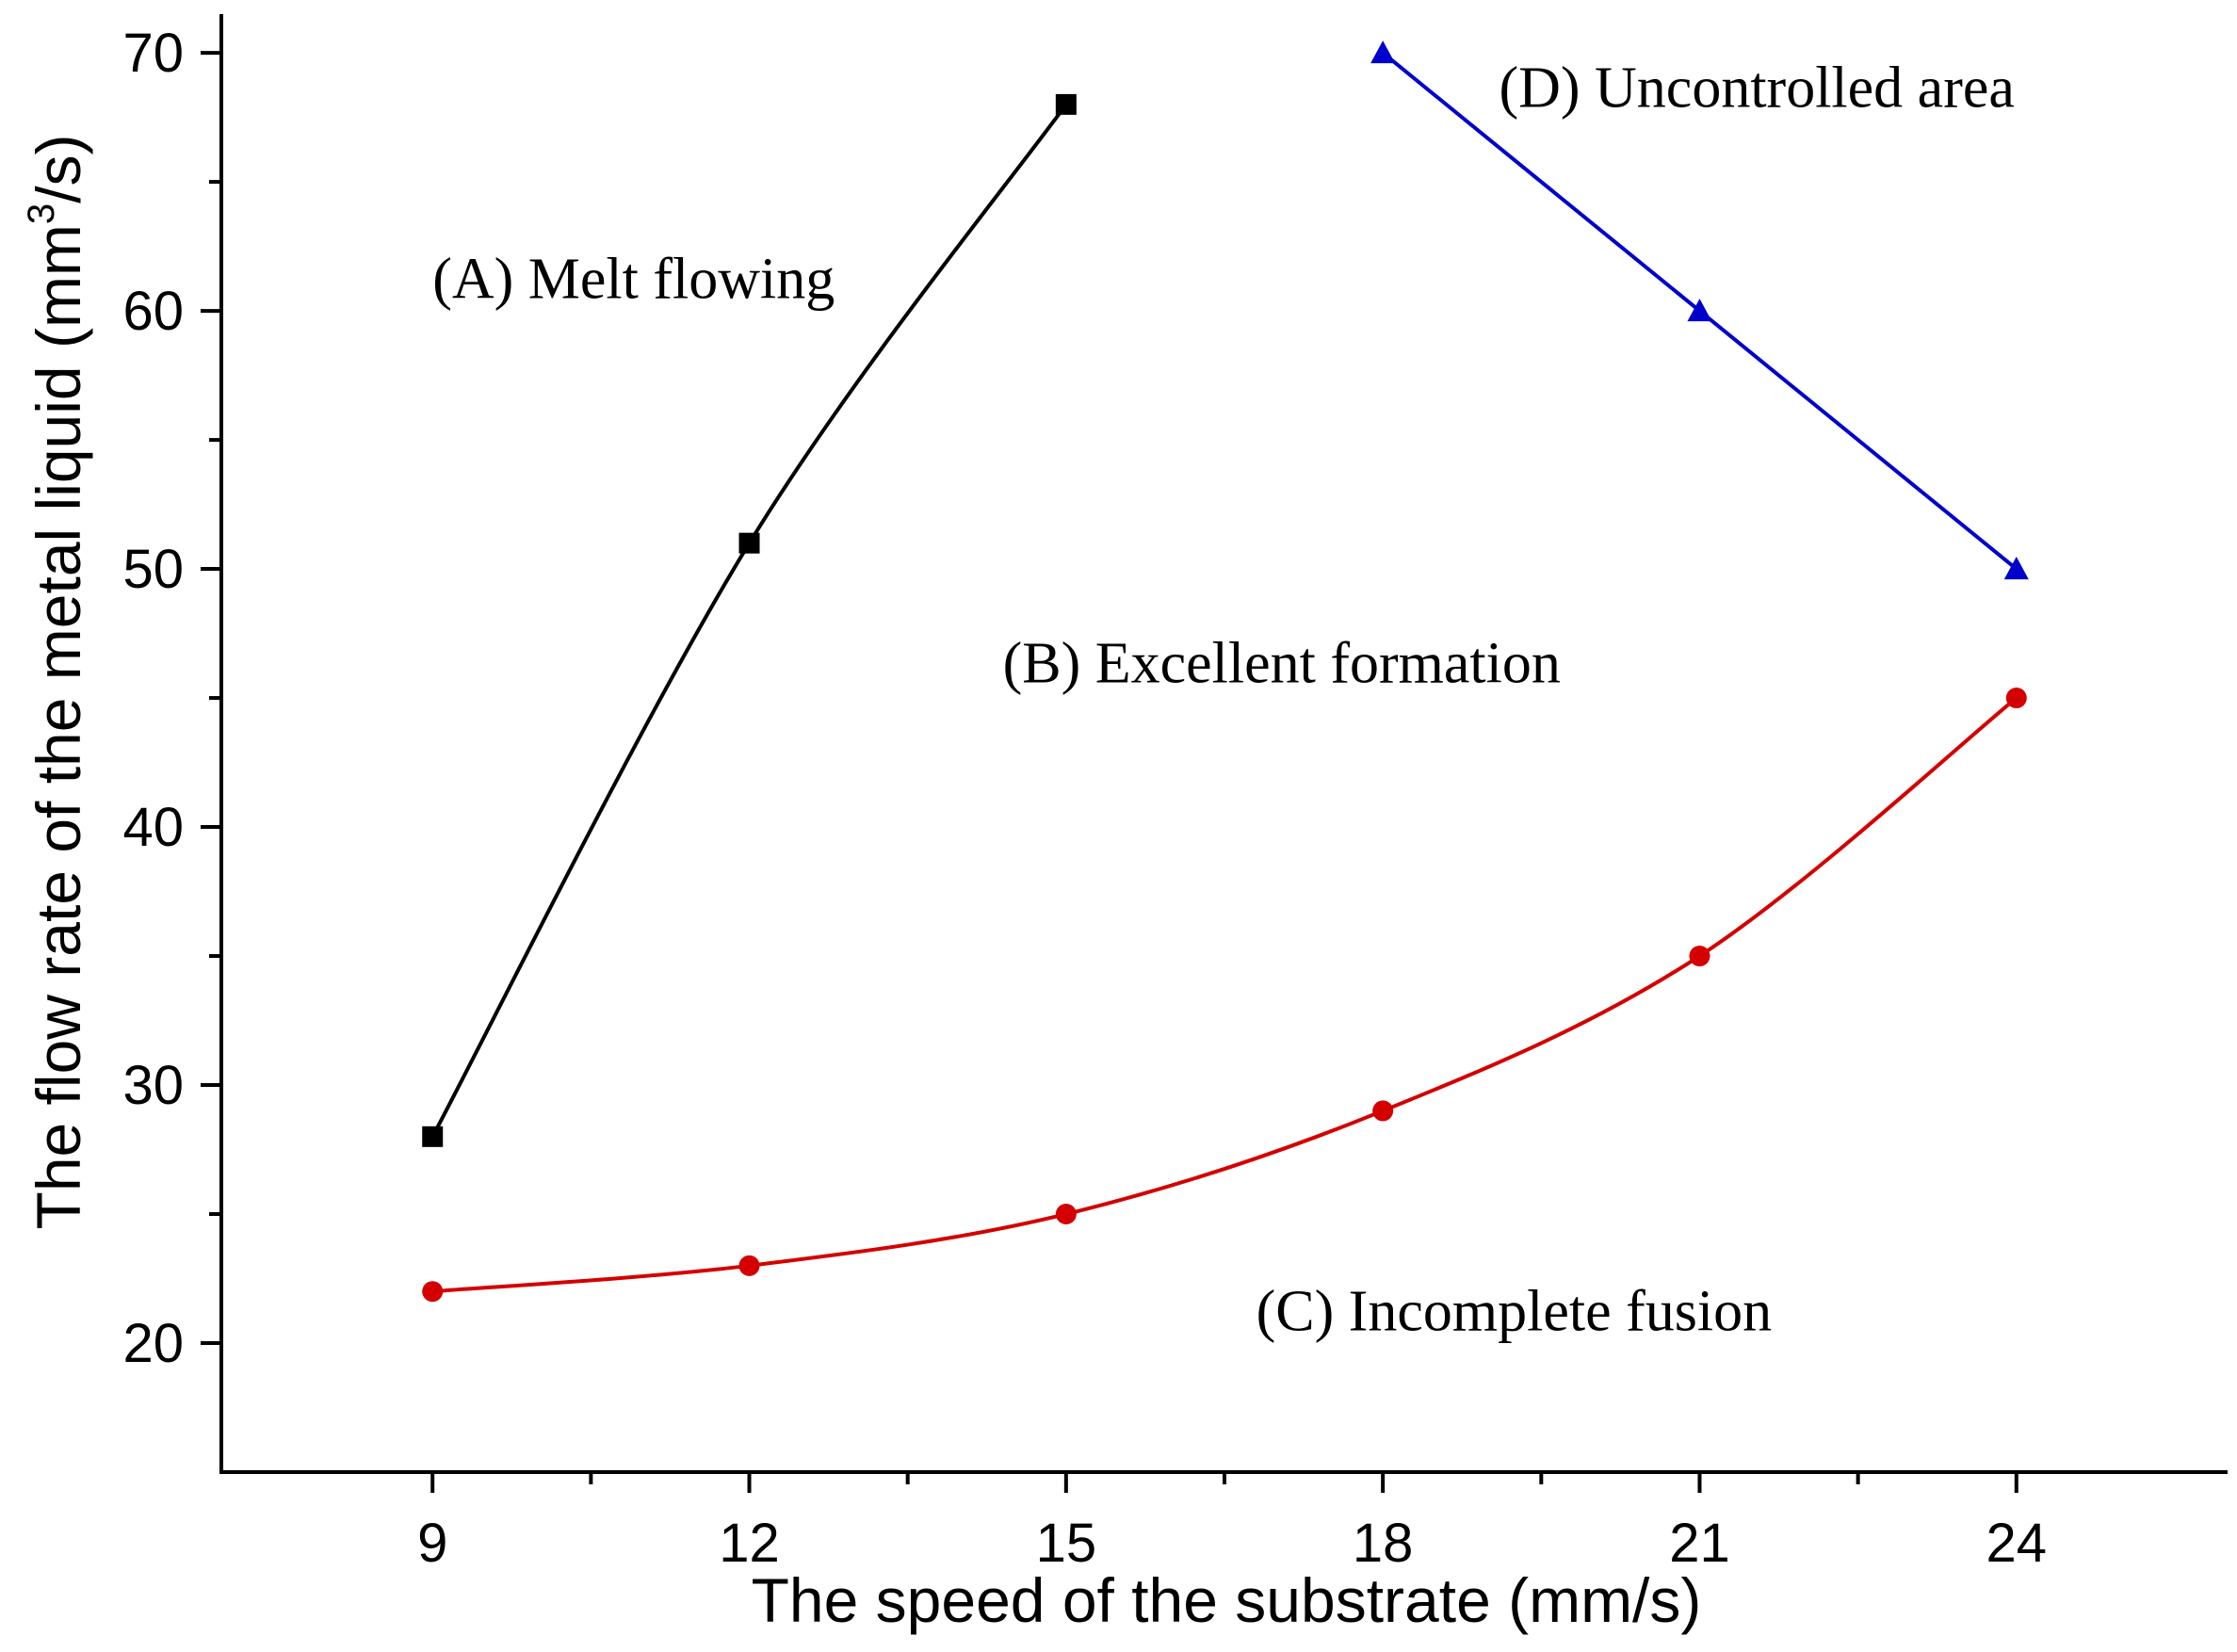  I want to click on y-tick-label: 40, so click(153, 828).